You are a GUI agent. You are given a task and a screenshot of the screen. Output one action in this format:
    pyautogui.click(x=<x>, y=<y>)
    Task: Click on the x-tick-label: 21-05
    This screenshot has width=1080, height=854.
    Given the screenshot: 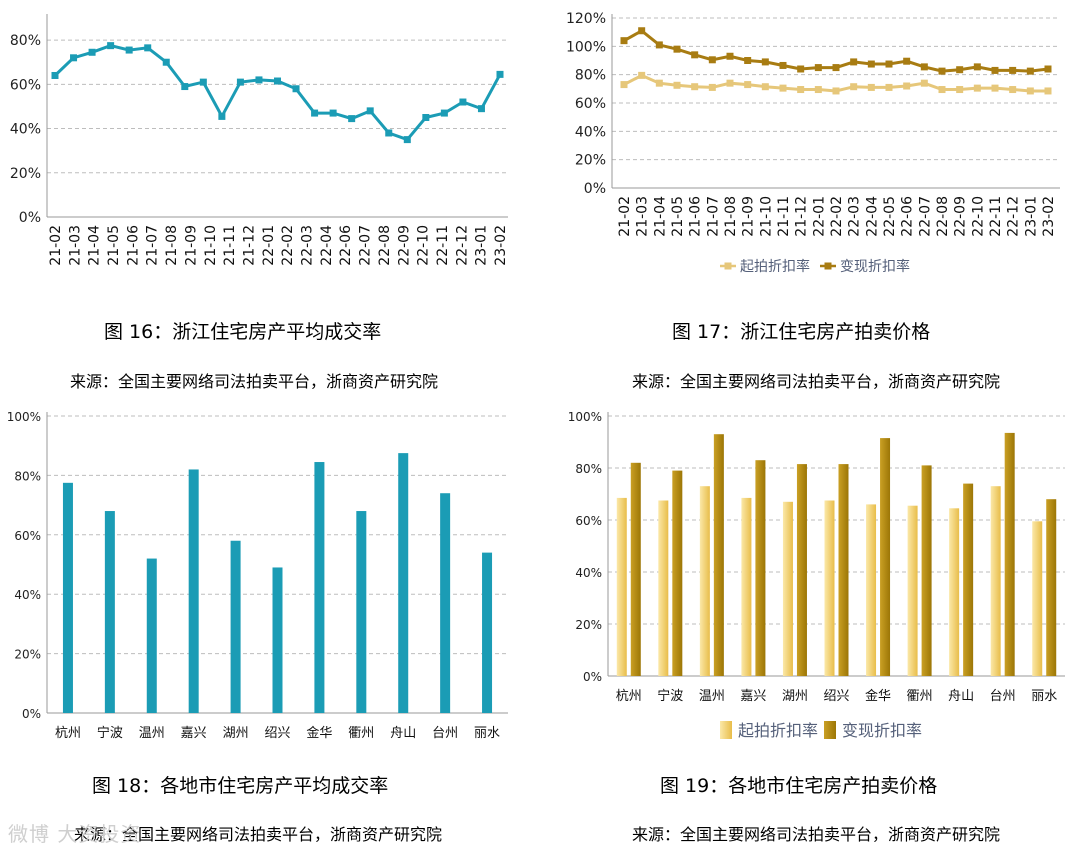 What is the action you would take?
    pyautogui.click(x=114, y=245)
    